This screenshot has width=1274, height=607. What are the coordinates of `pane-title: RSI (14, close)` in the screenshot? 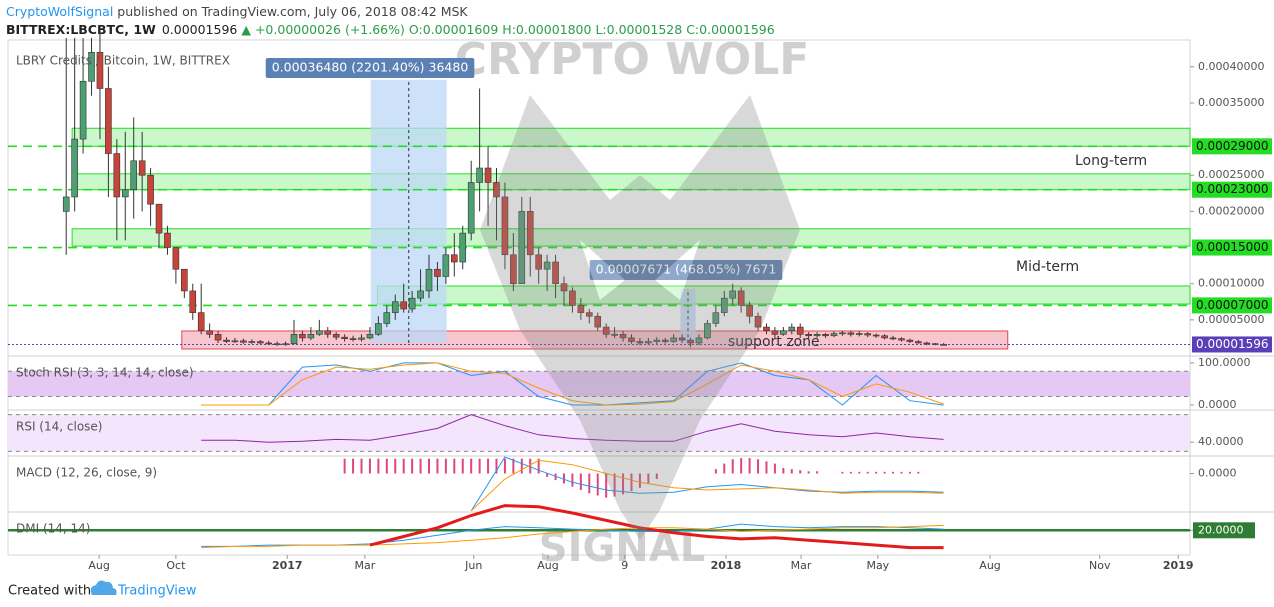 It's located at (59, 427).